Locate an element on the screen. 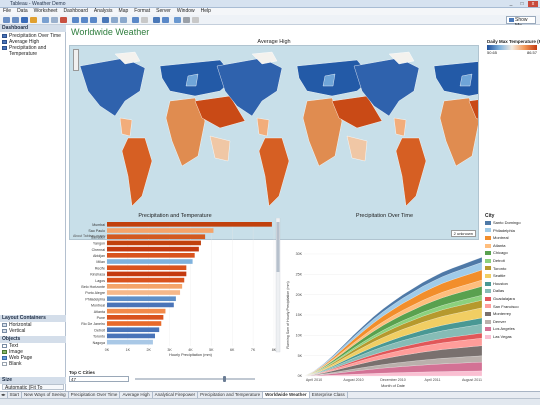  menu-server: Server is located at coordinates (163, 11).